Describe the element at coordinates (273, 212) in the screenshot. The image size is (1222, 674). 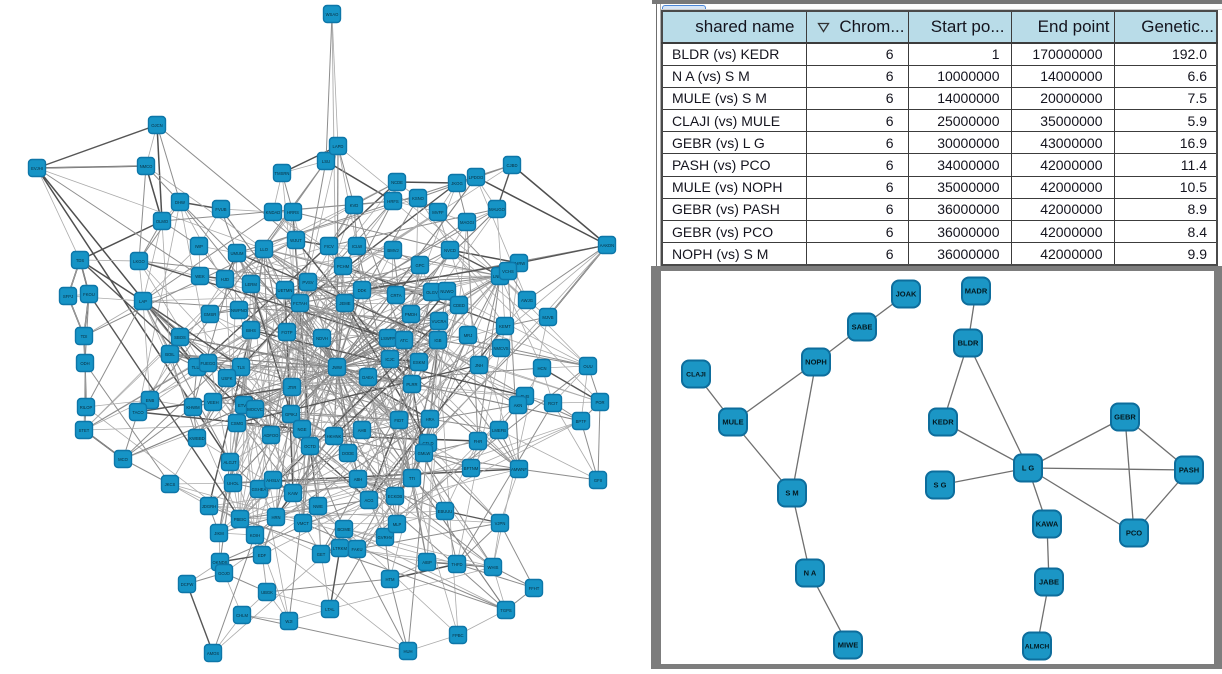
I see `svg-text: KNDAD` at that location.